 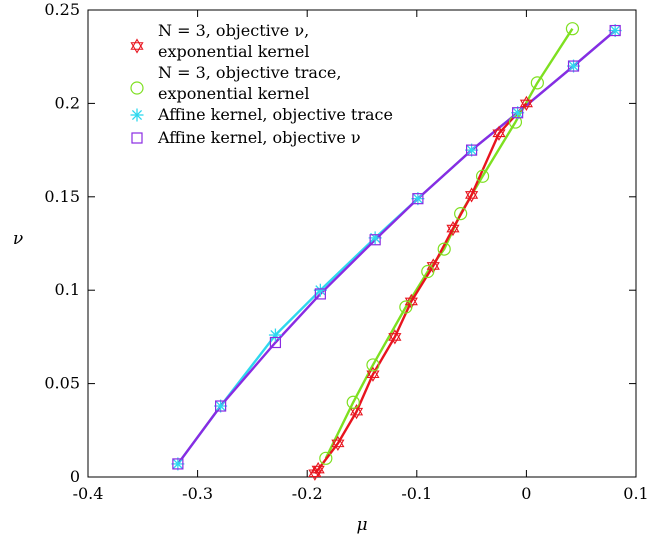 What do you see at coordinates (75, 476) in the screenshot?
I see `y-tick-label: 0` at bounding box center [75, 476].